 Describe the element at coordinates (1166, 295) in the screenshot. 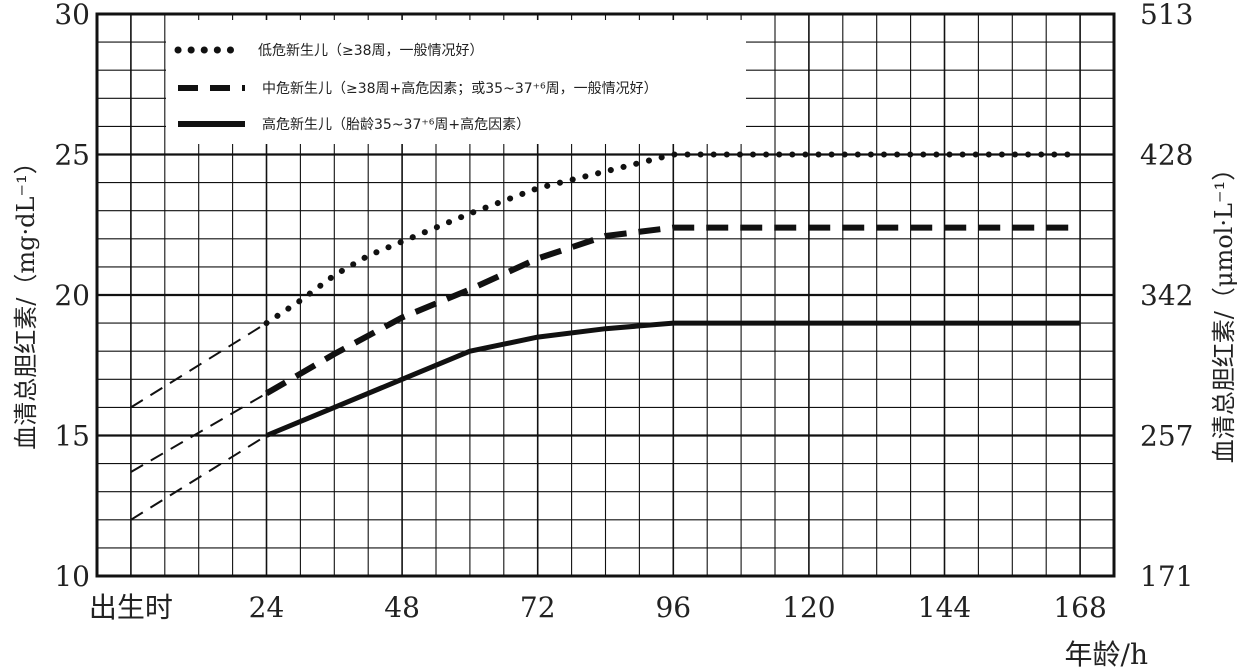

I see `y-tick-label-right: 342` at that location.